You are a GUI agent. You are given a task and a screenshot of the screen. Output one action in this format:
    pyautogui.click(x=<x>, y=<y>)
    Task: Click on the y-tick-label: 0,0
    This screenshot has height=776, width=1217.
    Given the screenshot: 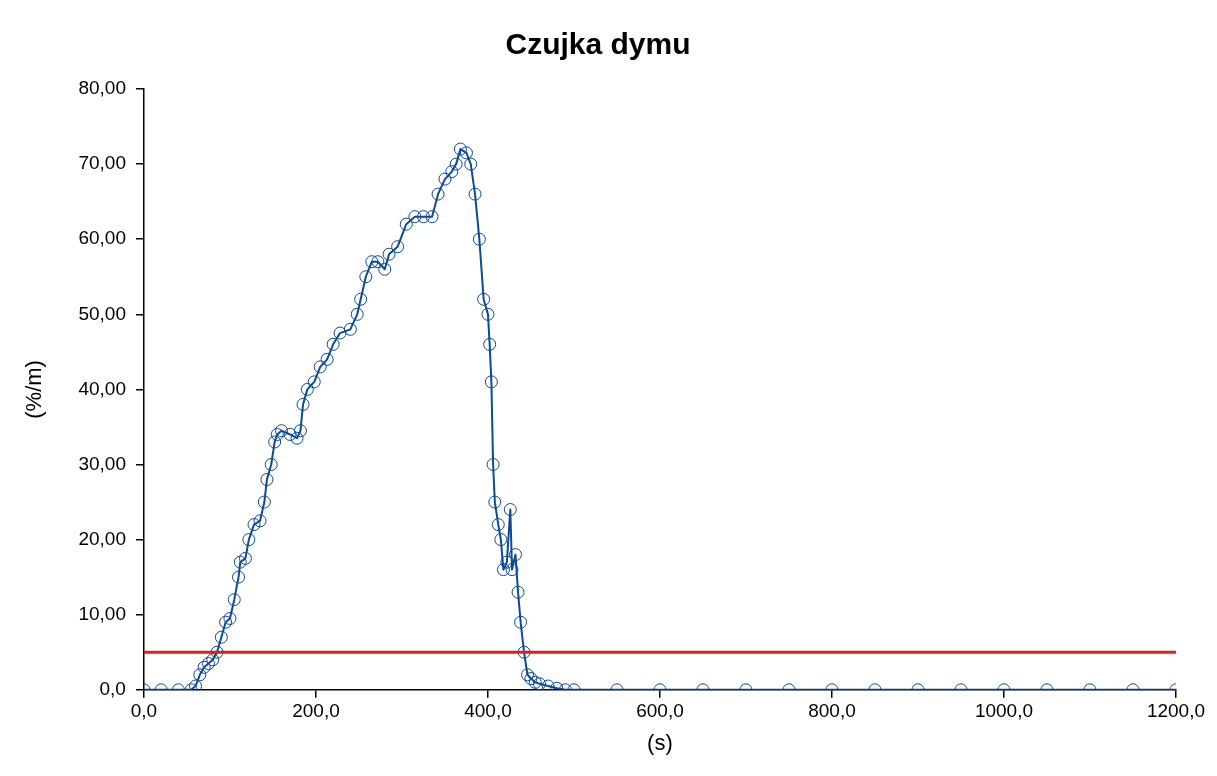 What is the action you would take?
    pyautogui.click(x=112, y=689)
    